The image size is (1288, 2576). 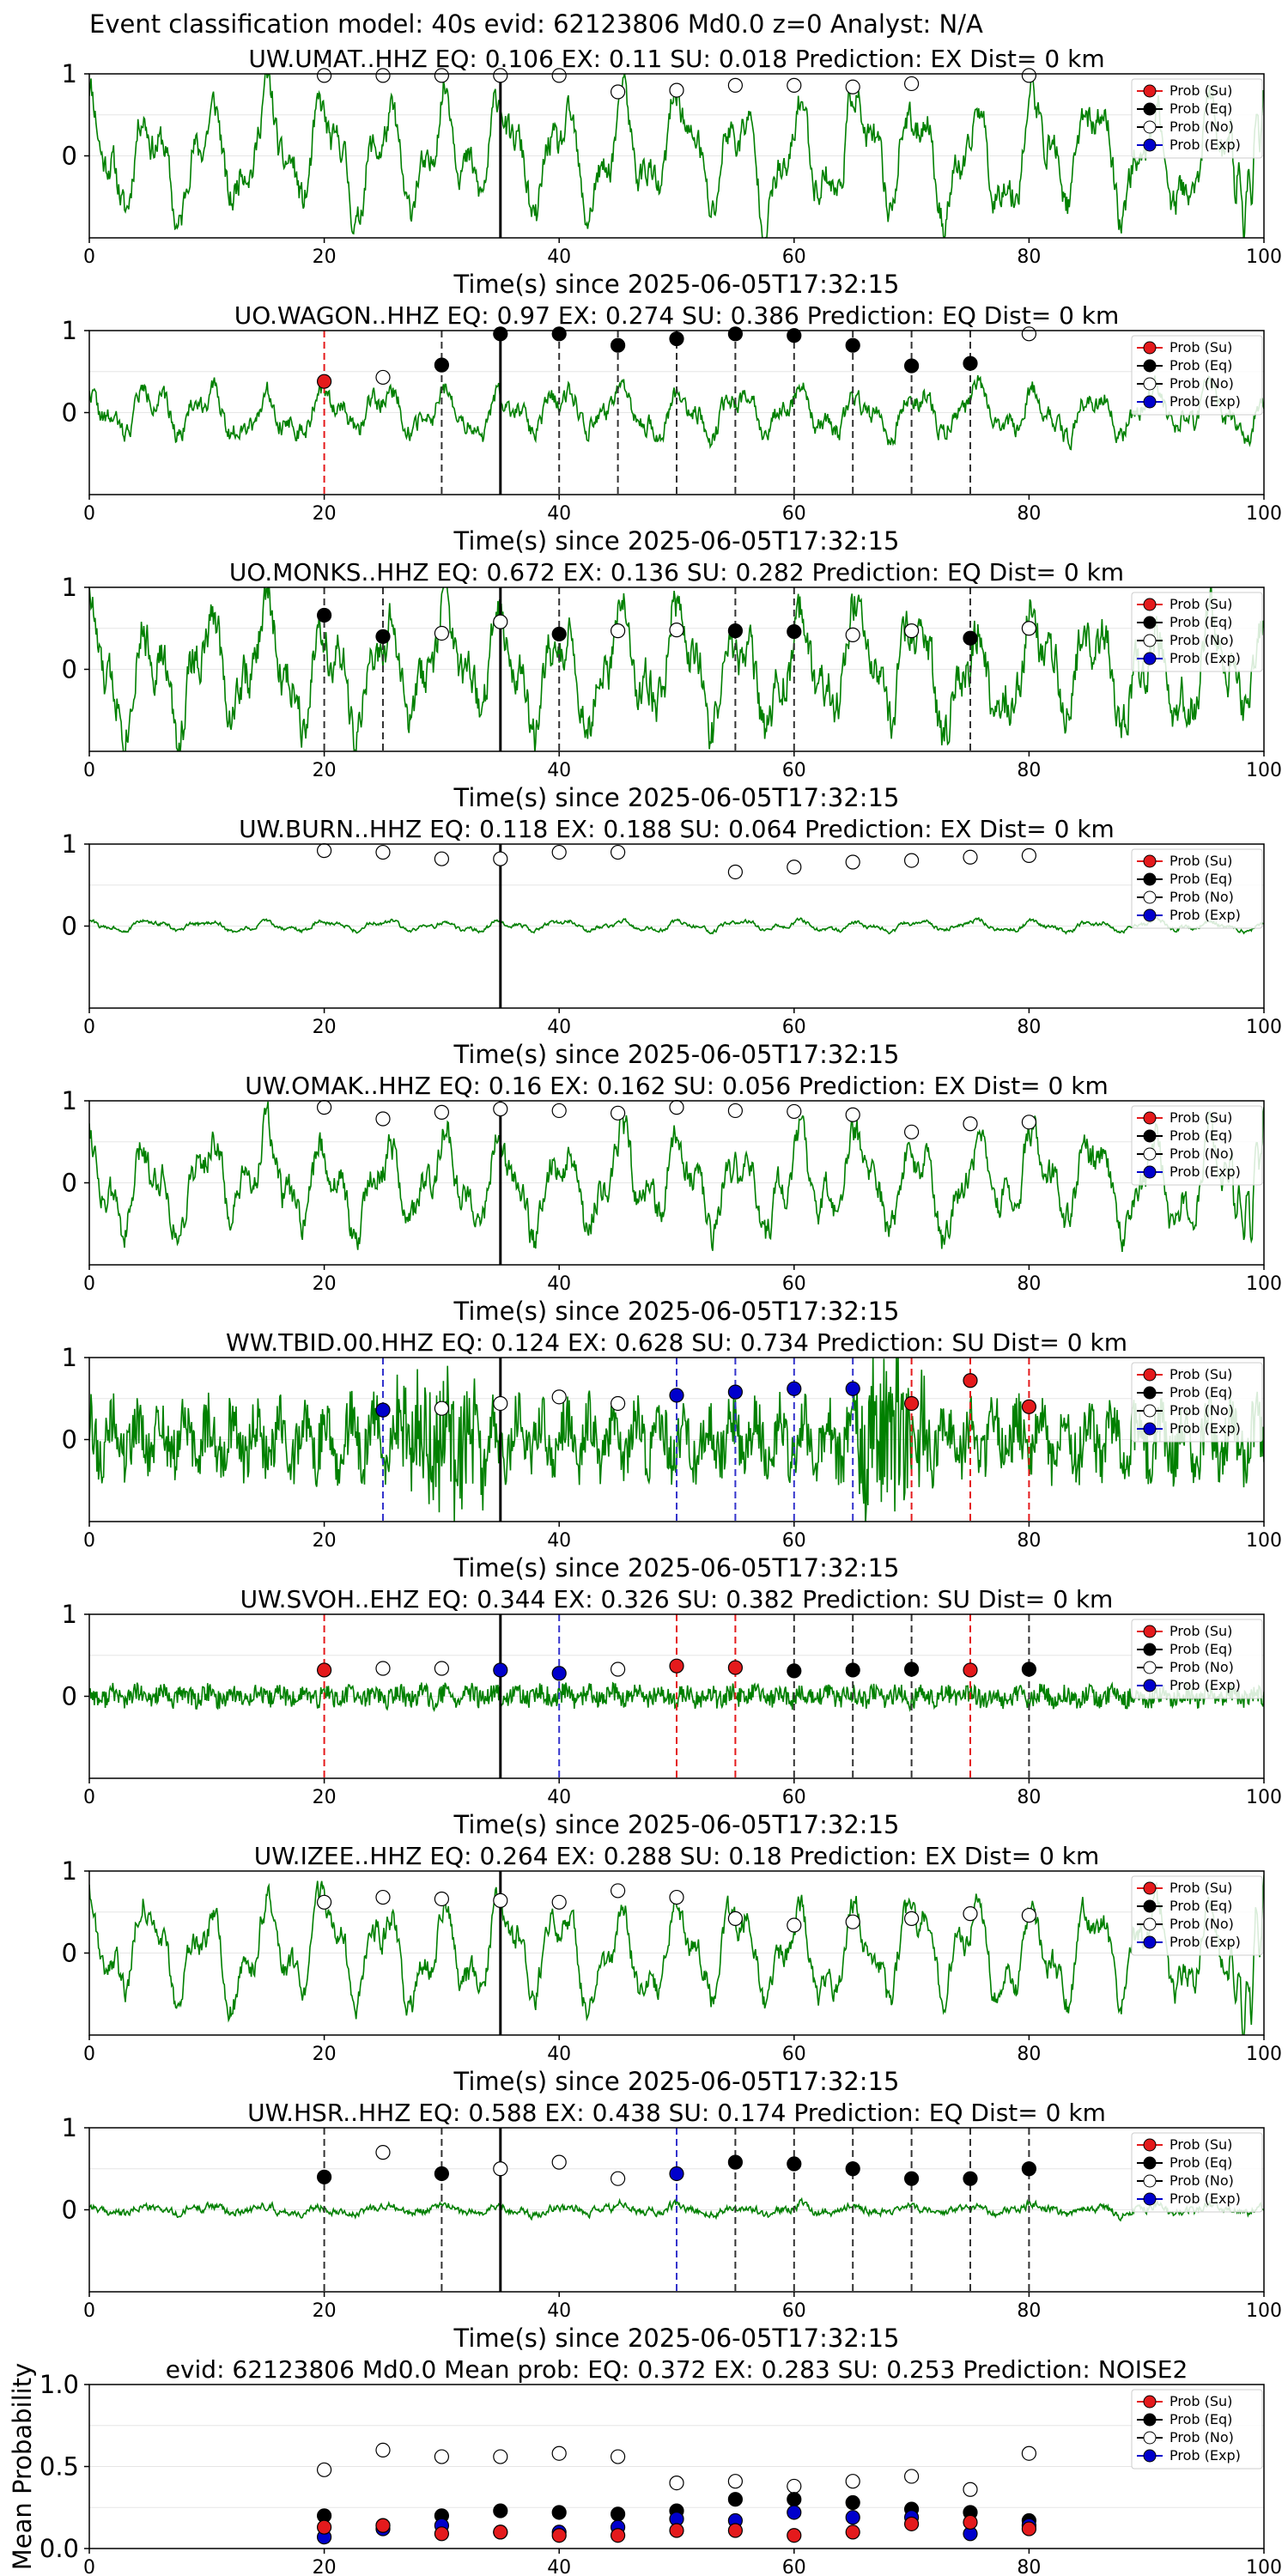 What do you see at coordinates (970, 1670) in the screenshot?
I see `prob-point-su` at bounding box center [970, 1670].